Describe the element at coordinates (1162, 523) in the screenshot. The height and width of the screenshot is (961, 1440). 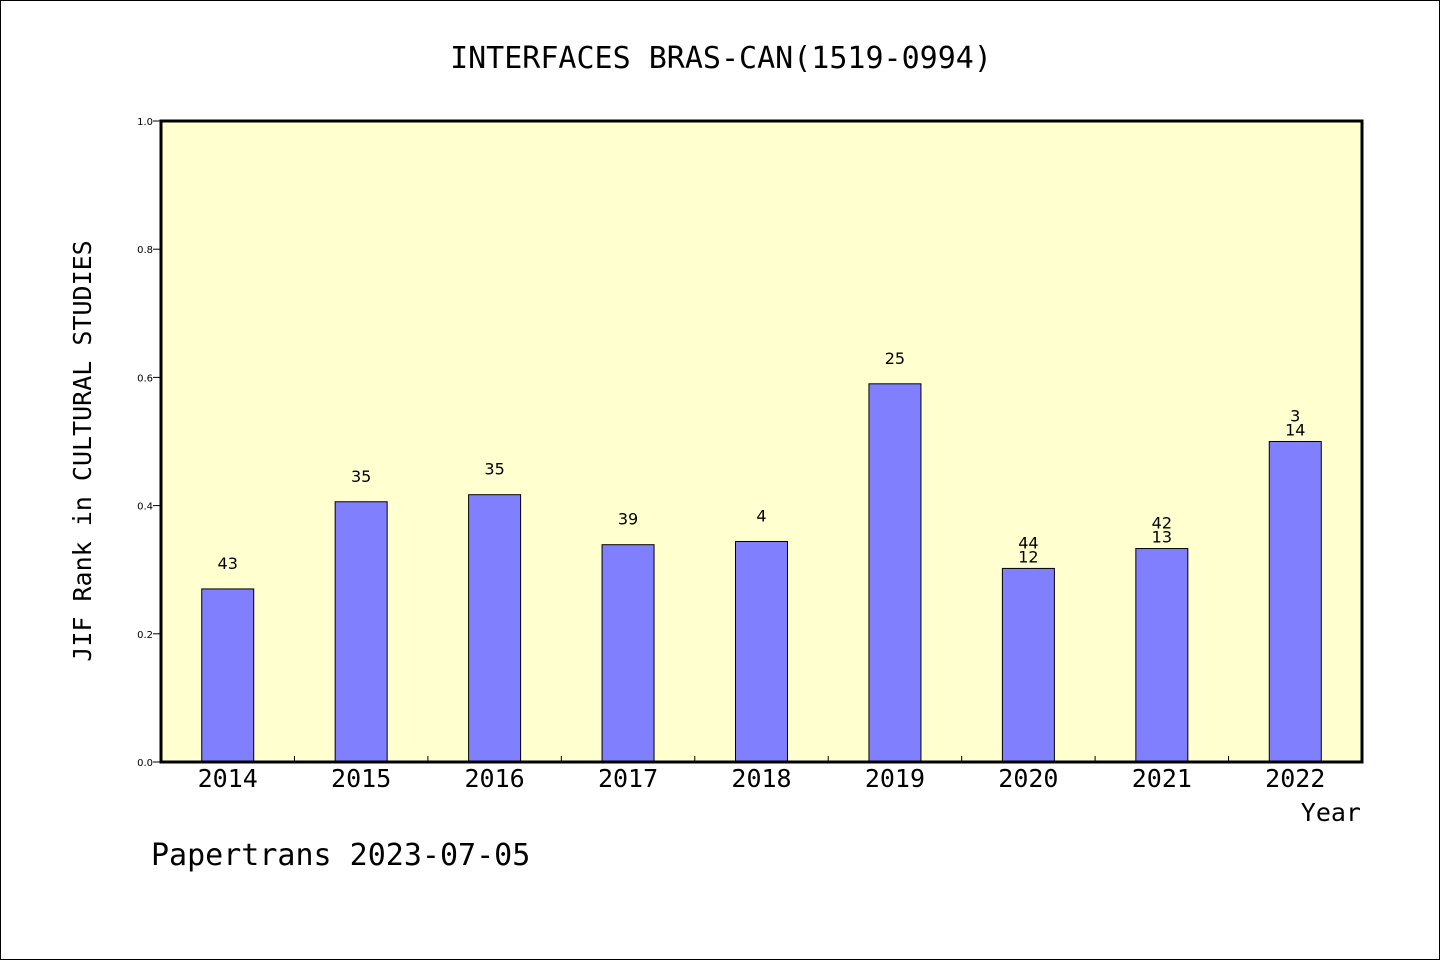
I see `bar-value-label: 42` at that location.